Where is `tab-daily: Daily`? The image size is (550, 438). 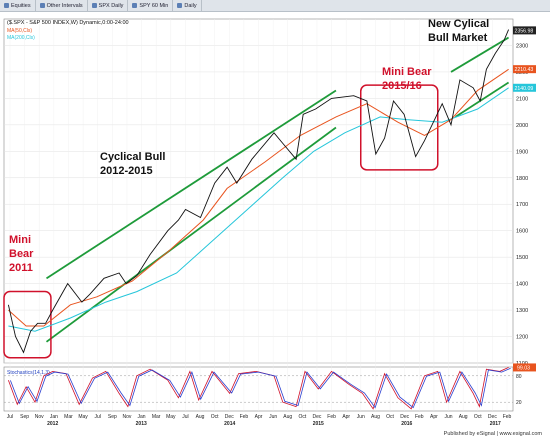 tab-daily: Daily is located at coordinates (187, 5).